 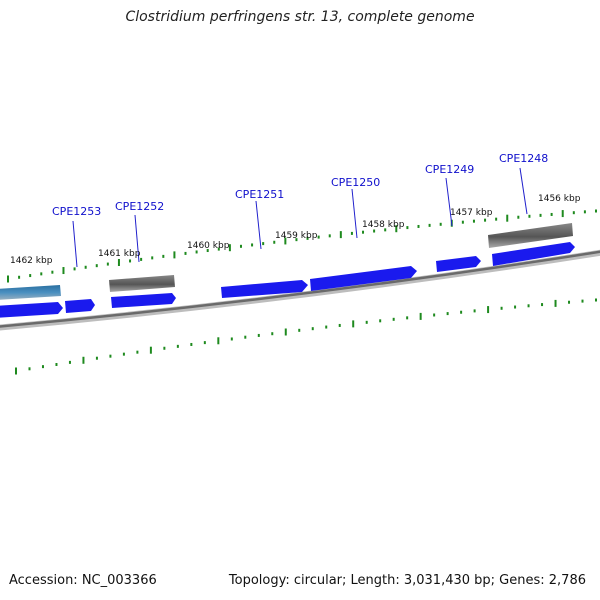 I want to click on gene-label: CPE1253, so click(x=76, y=211).